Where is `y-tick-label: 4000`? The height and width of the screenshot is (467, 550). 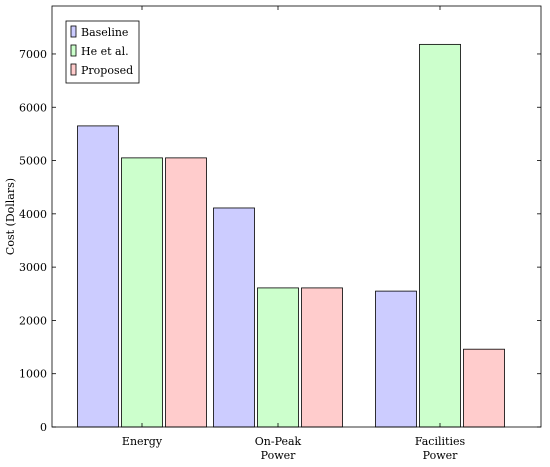
y-tick-label: 4000 is located at coordinates (33, 214).